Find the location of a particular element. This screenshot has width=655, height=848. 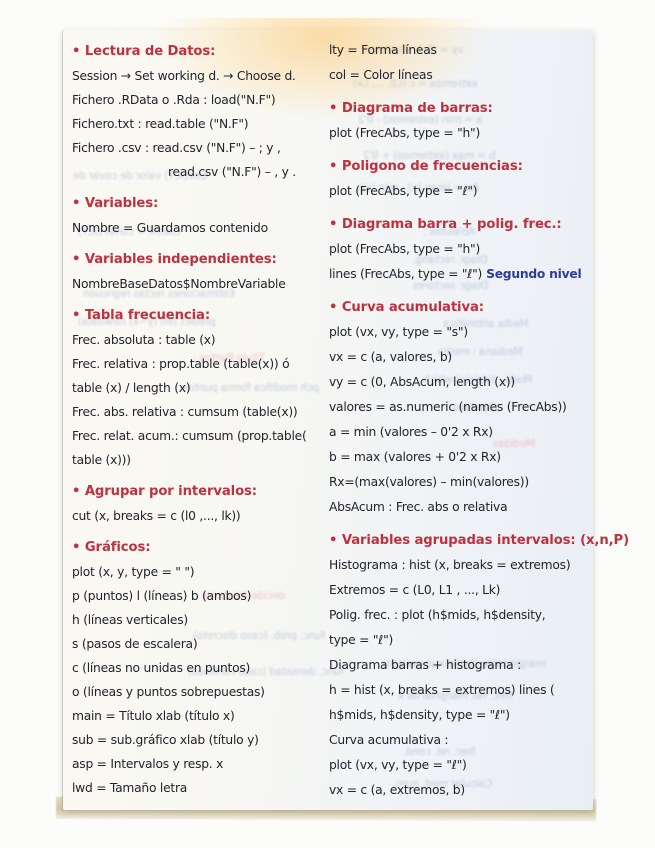

note-line: h (líneas verticales) is located at coordinates (199, 620).